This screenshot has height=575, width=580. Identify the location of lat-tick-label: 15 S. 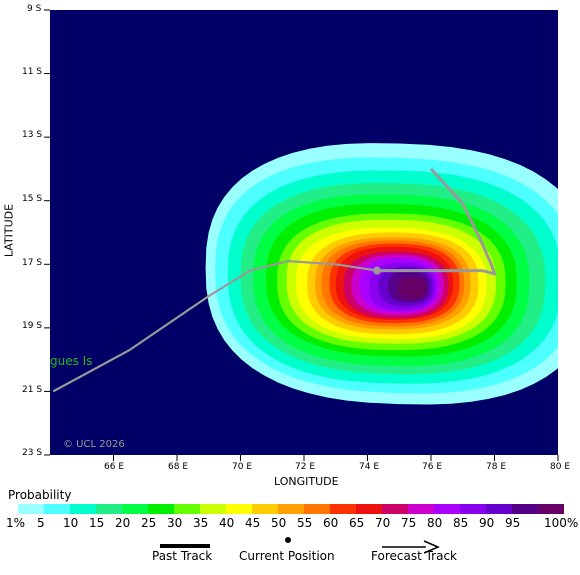
(32, 199).